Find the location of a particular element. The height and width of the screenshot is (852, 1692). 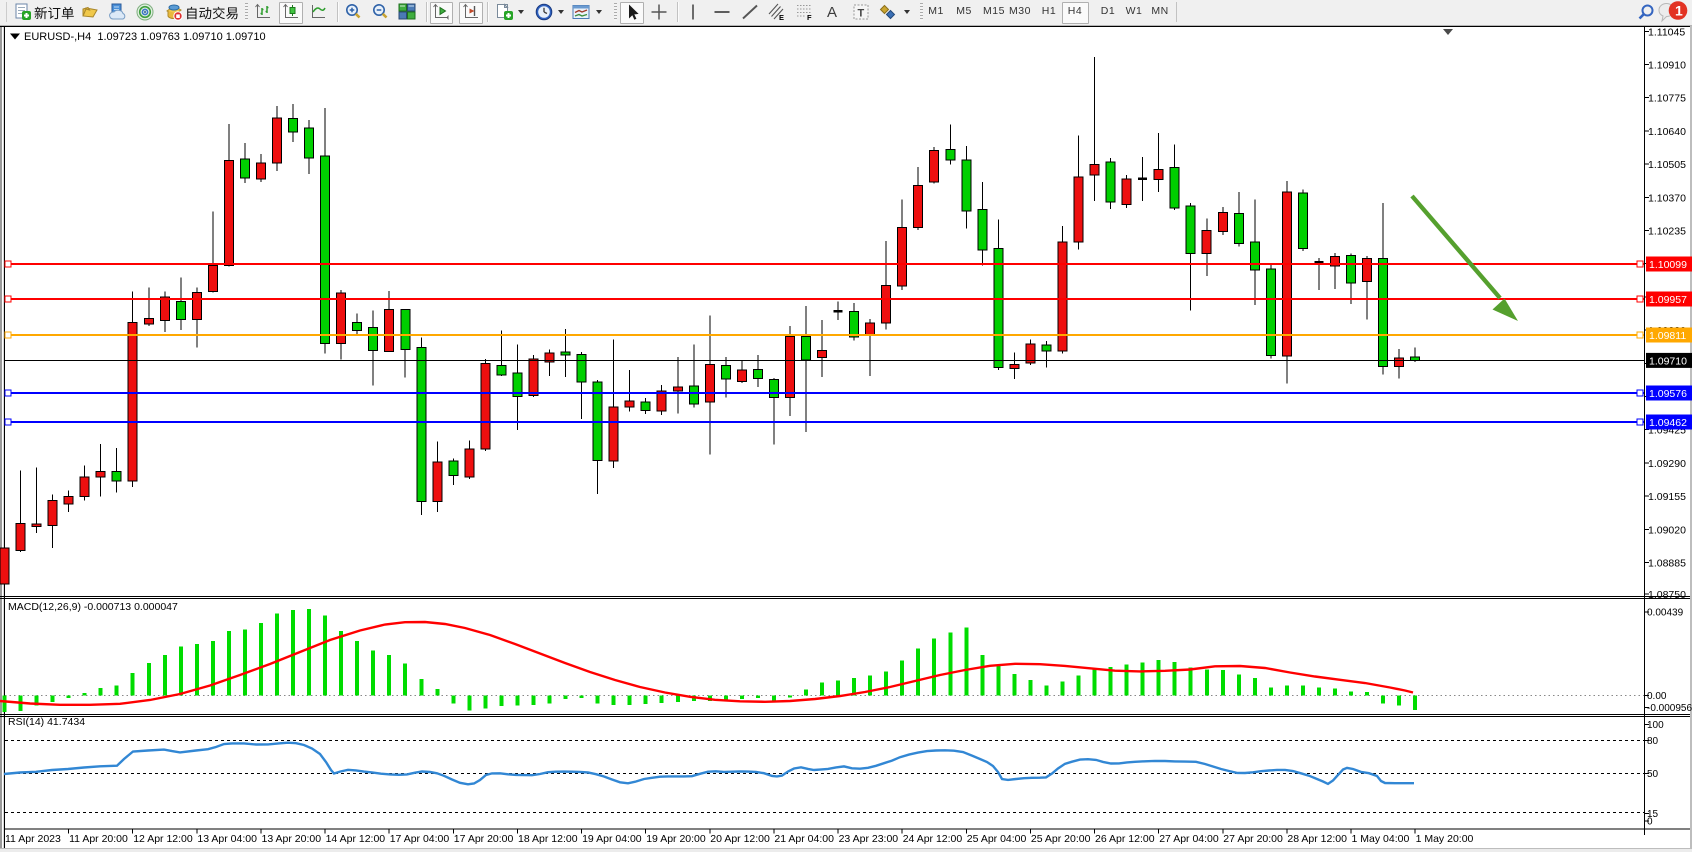

svg-text: 1.09155 is located at coordinates (1667, 497).